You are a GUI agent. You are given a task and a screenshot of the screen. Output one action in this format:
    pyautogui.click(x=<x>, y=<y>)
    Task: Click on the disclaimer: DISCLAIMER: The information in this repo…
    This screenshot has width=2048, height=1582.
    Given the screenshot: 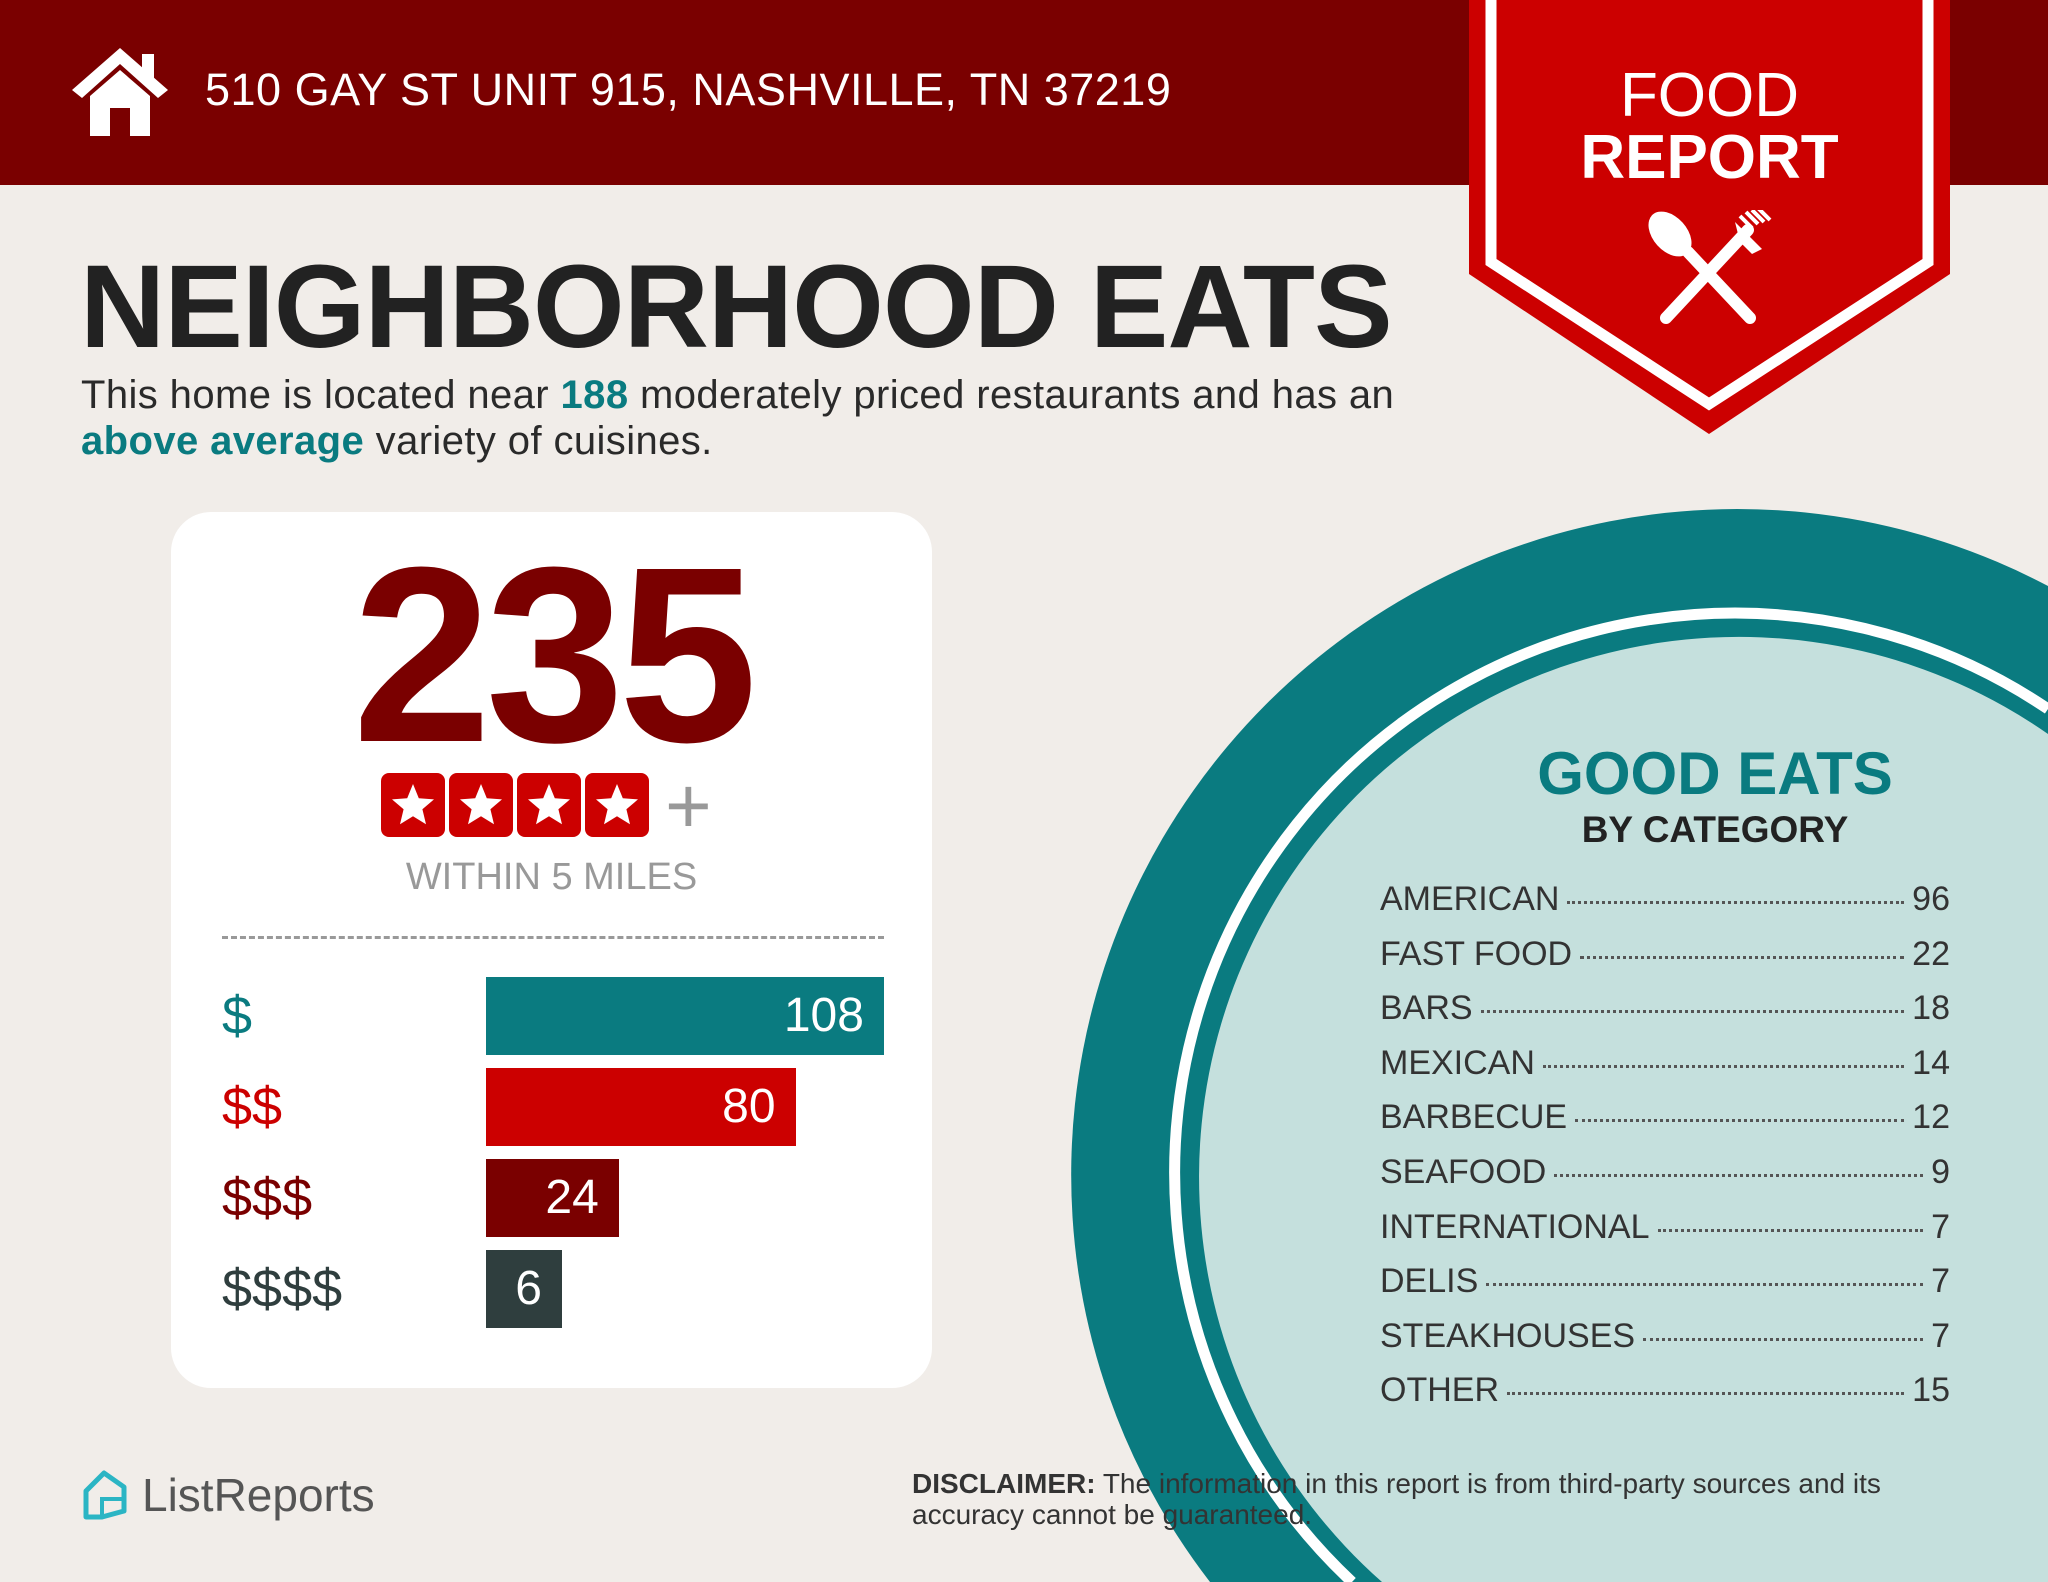 What is the action you would take?
    pyautogui.click(x=1437, y=1499)
    